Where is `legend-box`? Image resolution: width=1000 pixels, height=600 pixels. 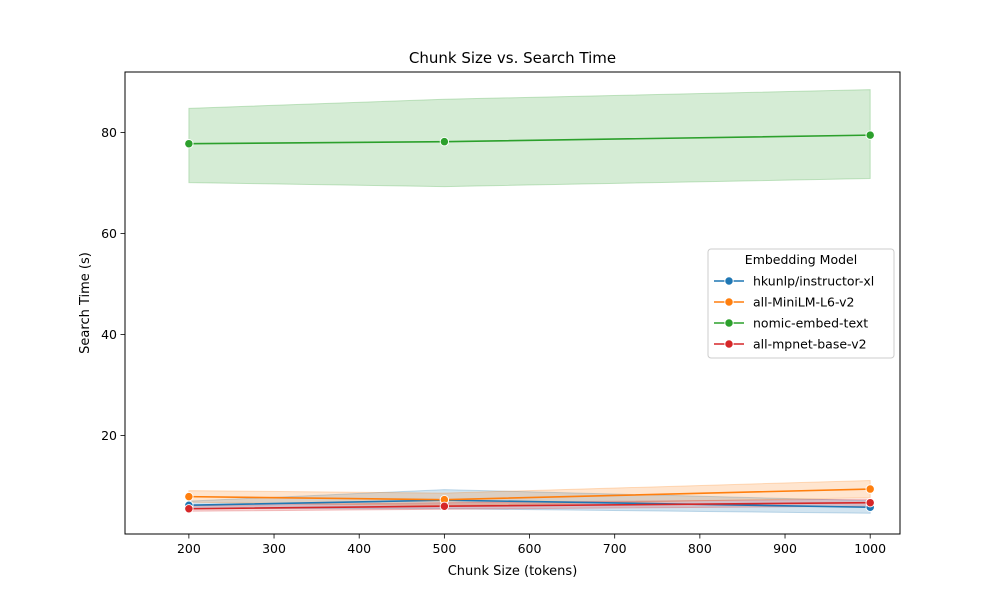
legend-box is located at coordinates (801, 303).